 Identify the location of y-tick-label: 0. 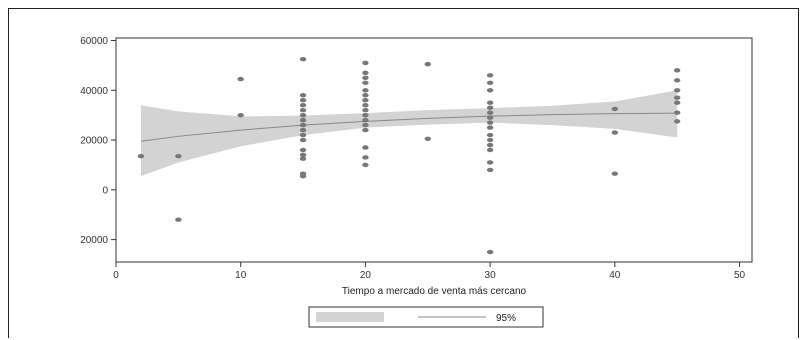
(105, 190).